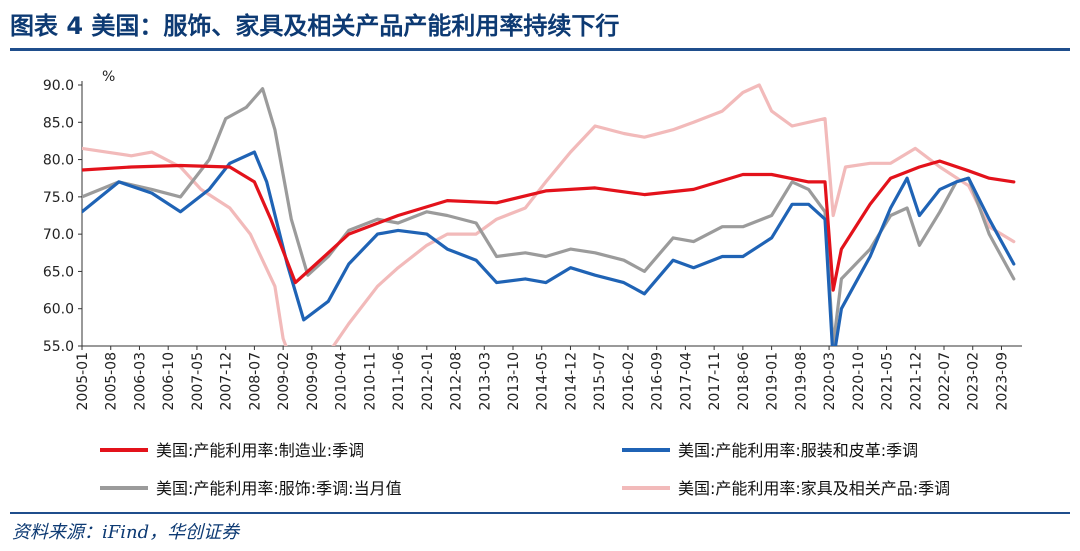 This screenshot has height=551, width=1080. I want to click on x-tick-label: 2010-04, so click(342, 381).